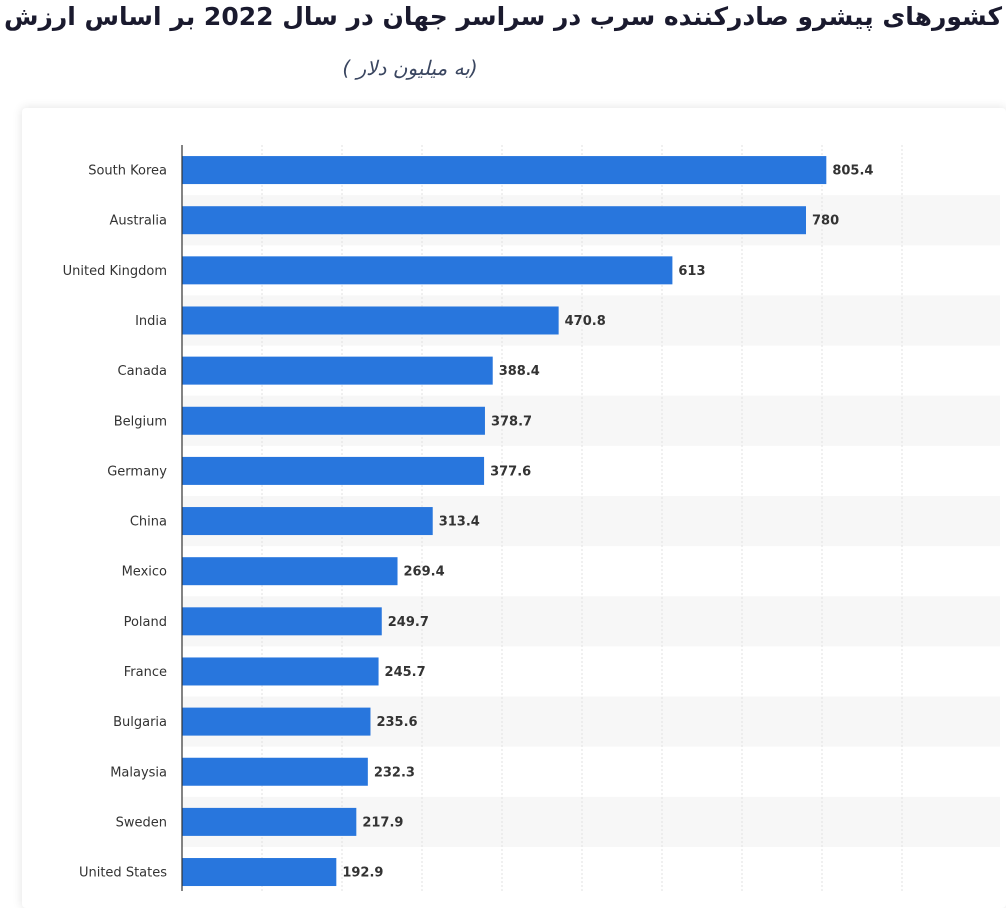 Image resolution: width=1006 pixels, height=908 pixels. What do you see at coordinates (459, 522) in the screenshot?
I see `value-label: 313.4` at bounding box center [459, 522].